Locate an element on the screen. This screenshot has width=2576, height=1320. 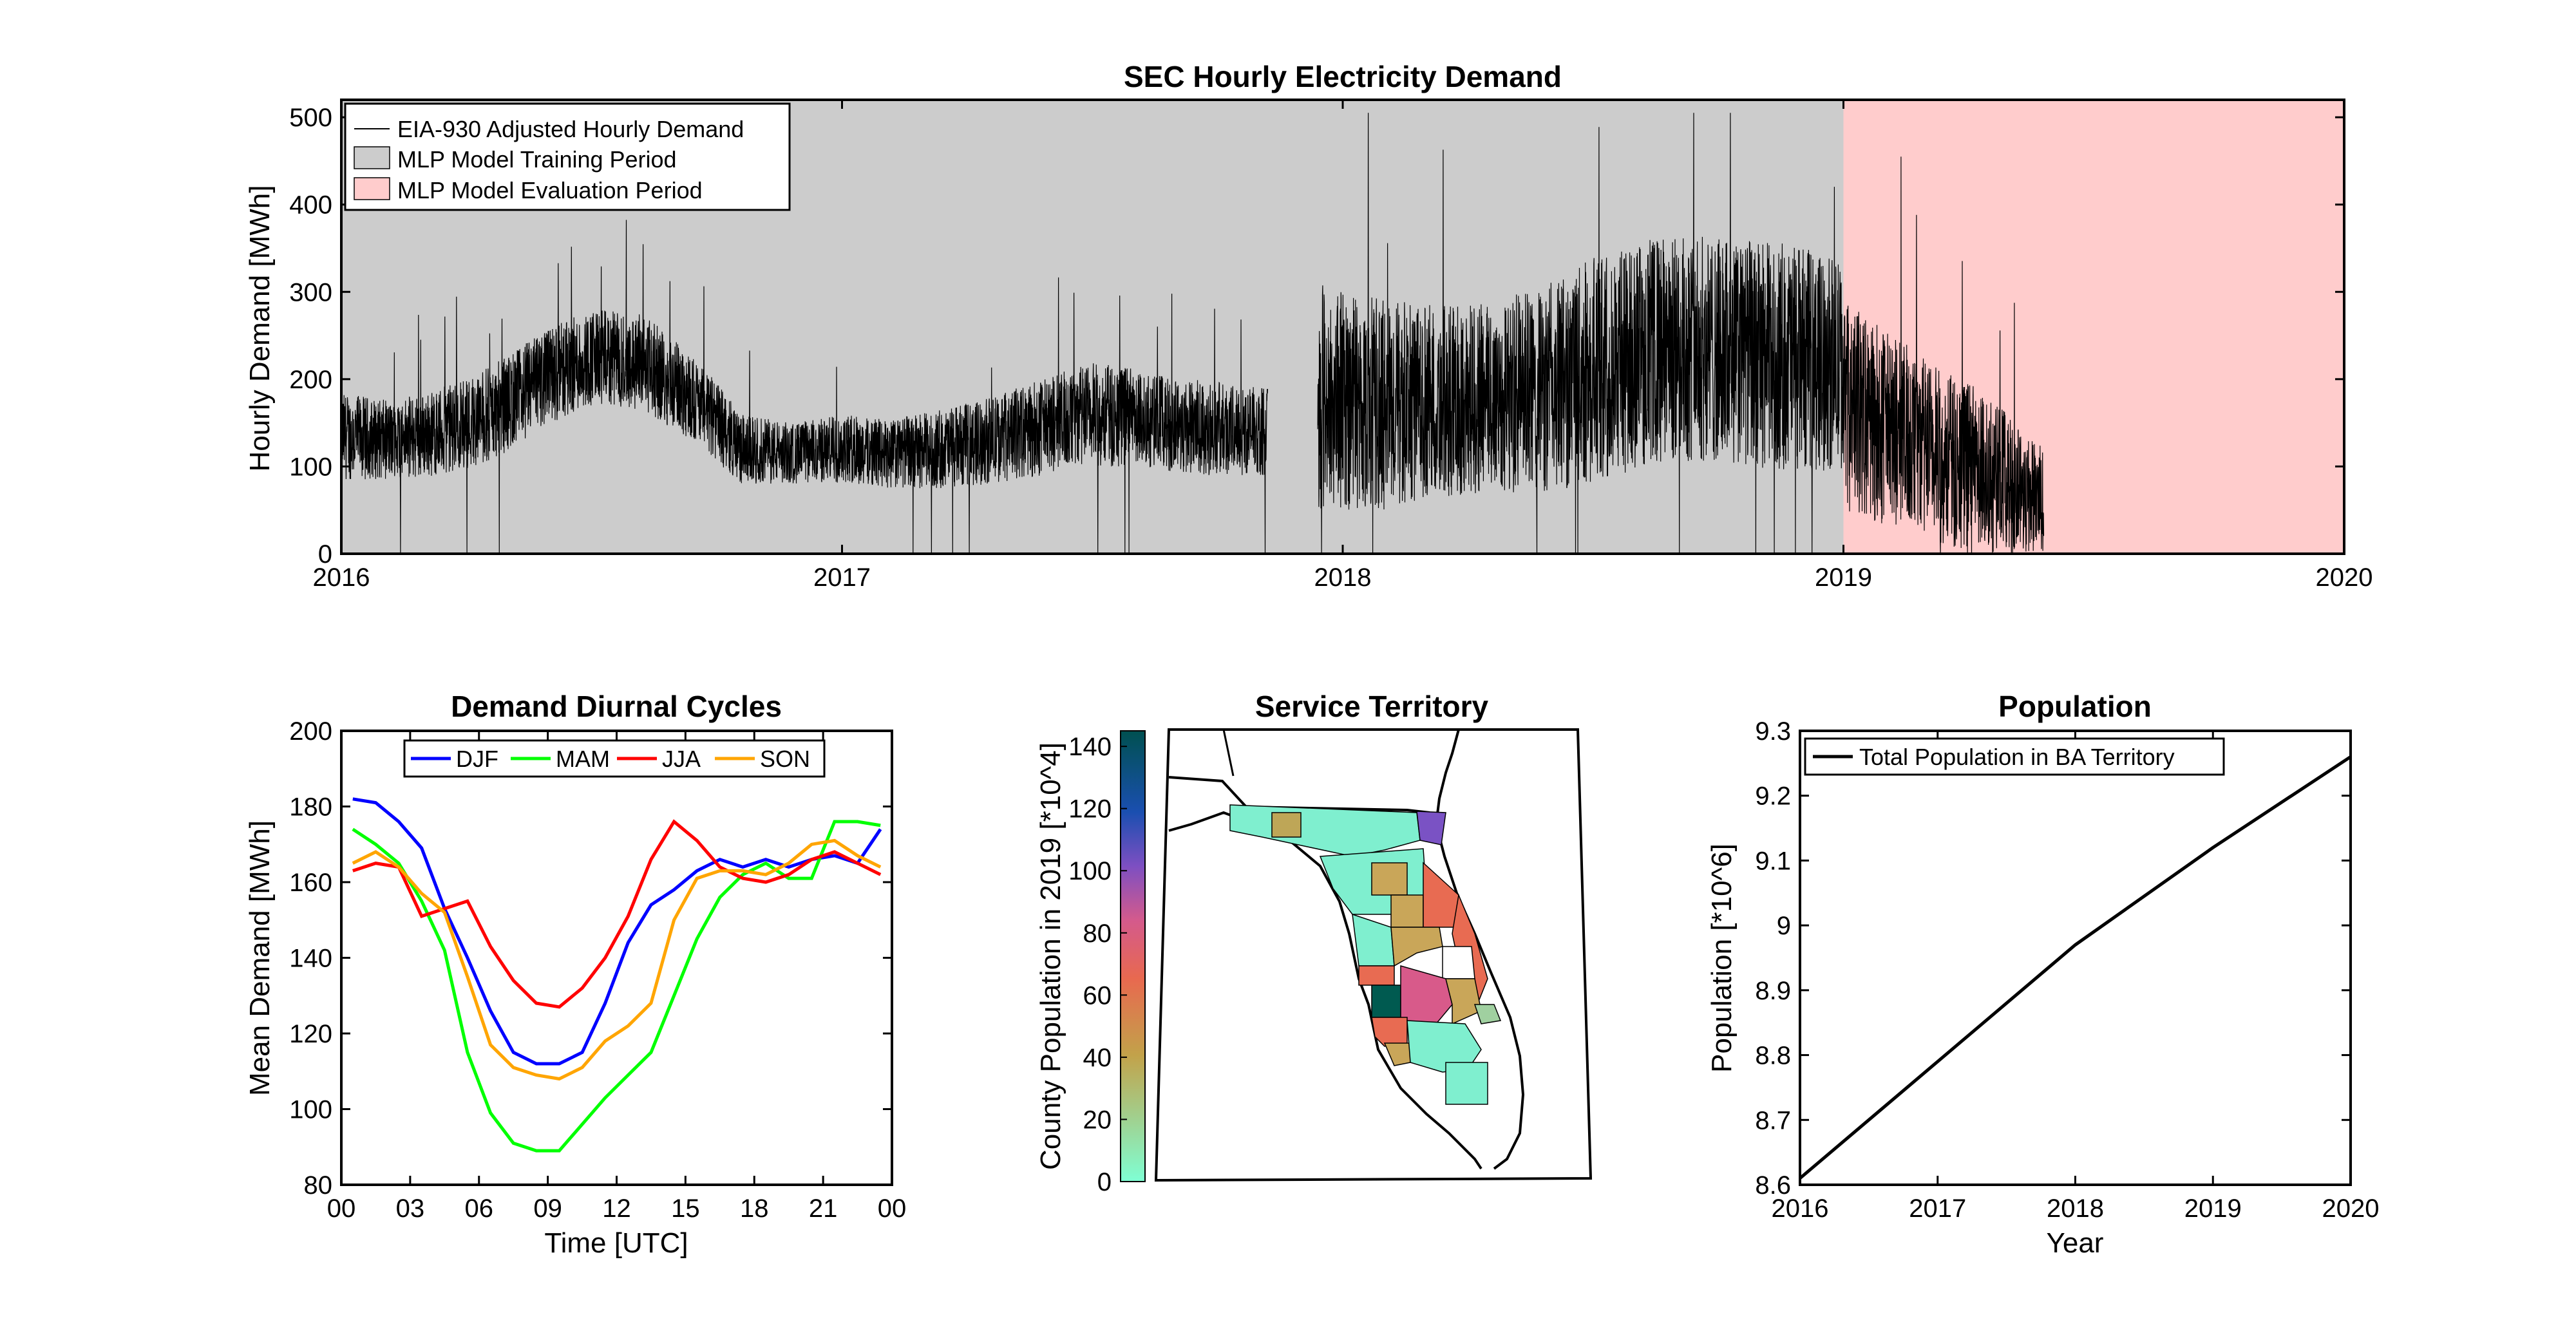
series-jja is located at coordinates (617, 914).